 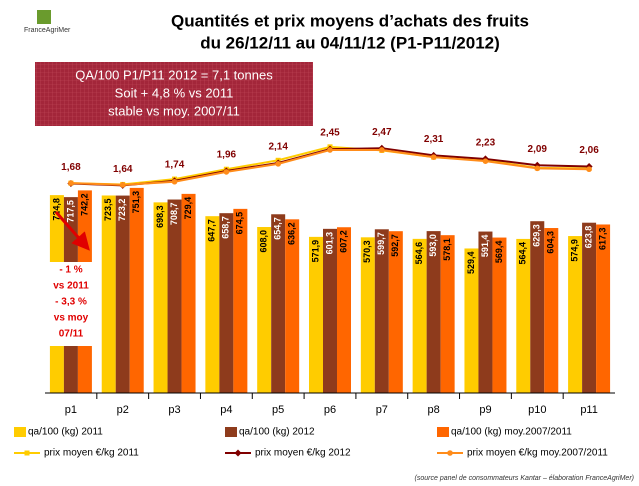 I want to click on bar-value-label: 617,3, so click(x=602, y=238).